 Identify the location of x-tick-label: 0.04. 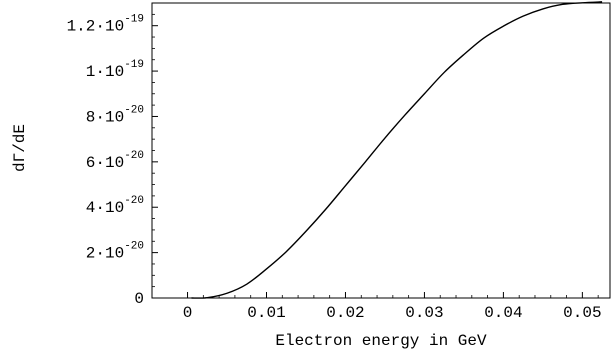
(503, 313).